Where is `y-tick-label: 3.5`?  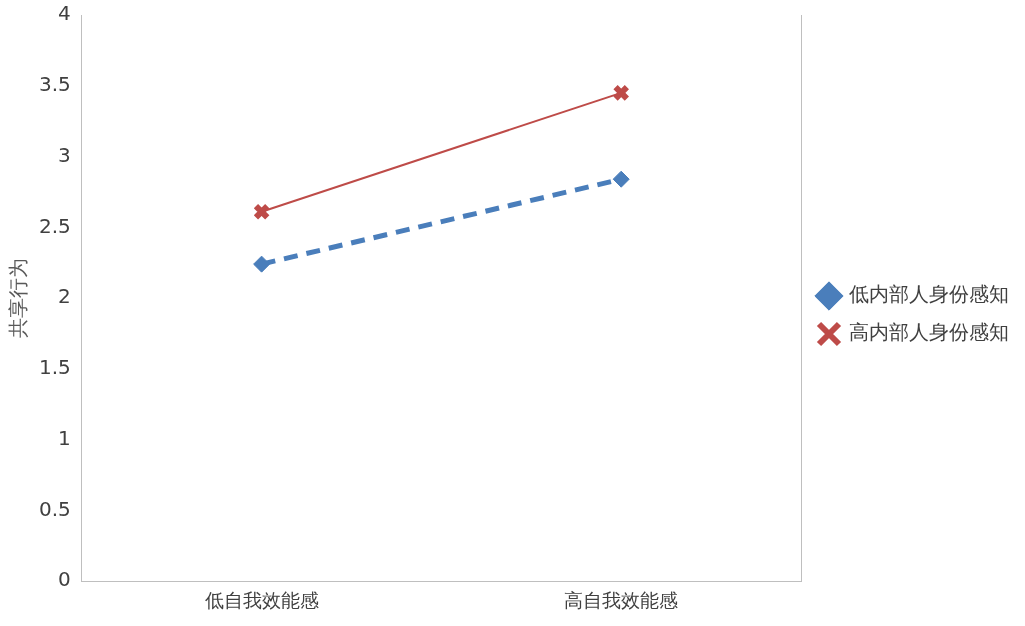 y-tick-label: 3.5 is located at coordinates (54, 83).